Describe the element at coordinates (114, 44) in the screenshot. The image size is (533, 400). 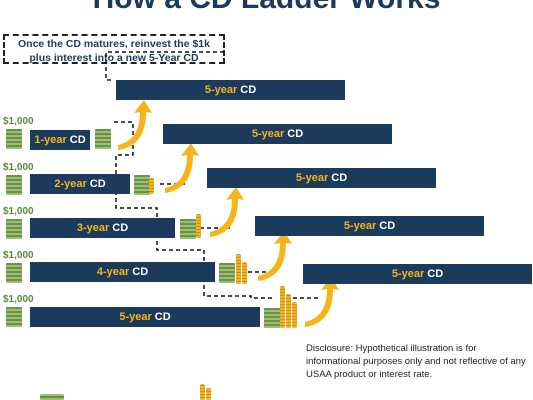
I see `callout-line-1: Once the CD matures, reinvest the $1k` at that location.